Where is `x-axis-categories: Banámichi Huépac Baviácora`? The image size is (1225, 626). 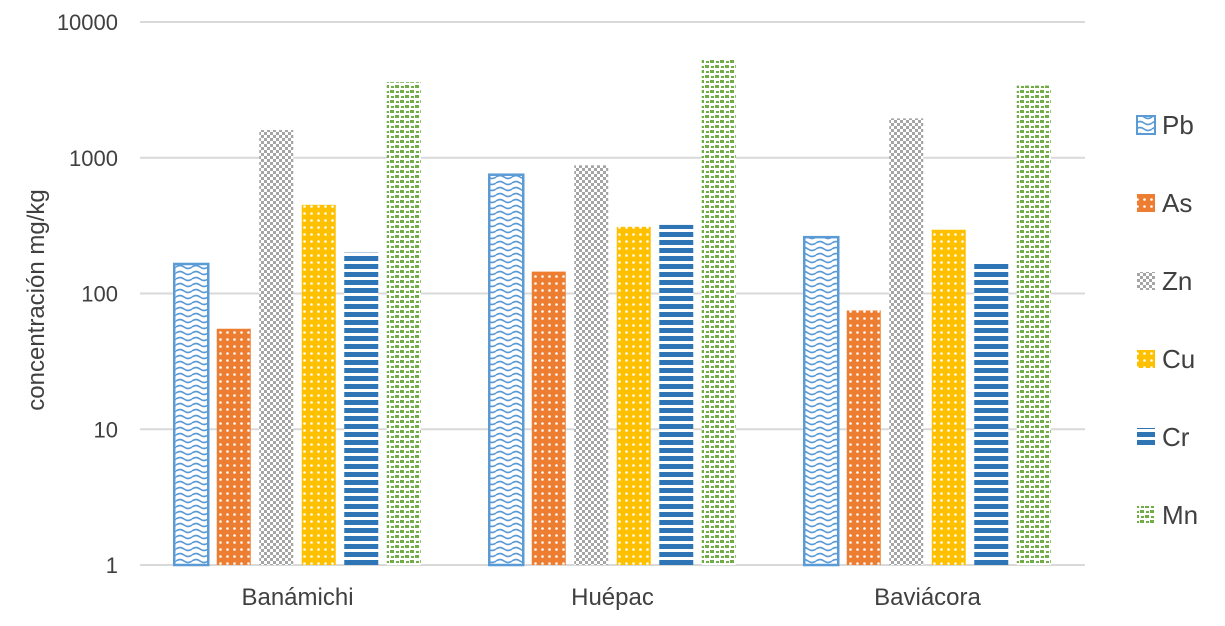
x-axis-categories: Banámichi Huépac Baviácora is located at coordinates (611, 597).